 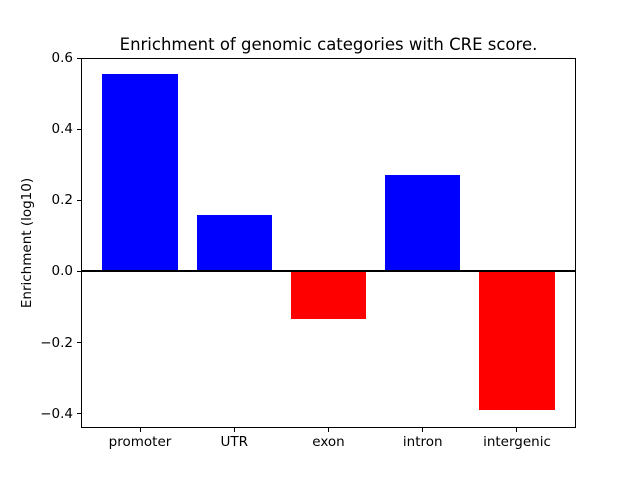 What do you see at coordinates (517, 341) in the screenshot?
I see `bar-intergenic` at bounding box center [517, 341].